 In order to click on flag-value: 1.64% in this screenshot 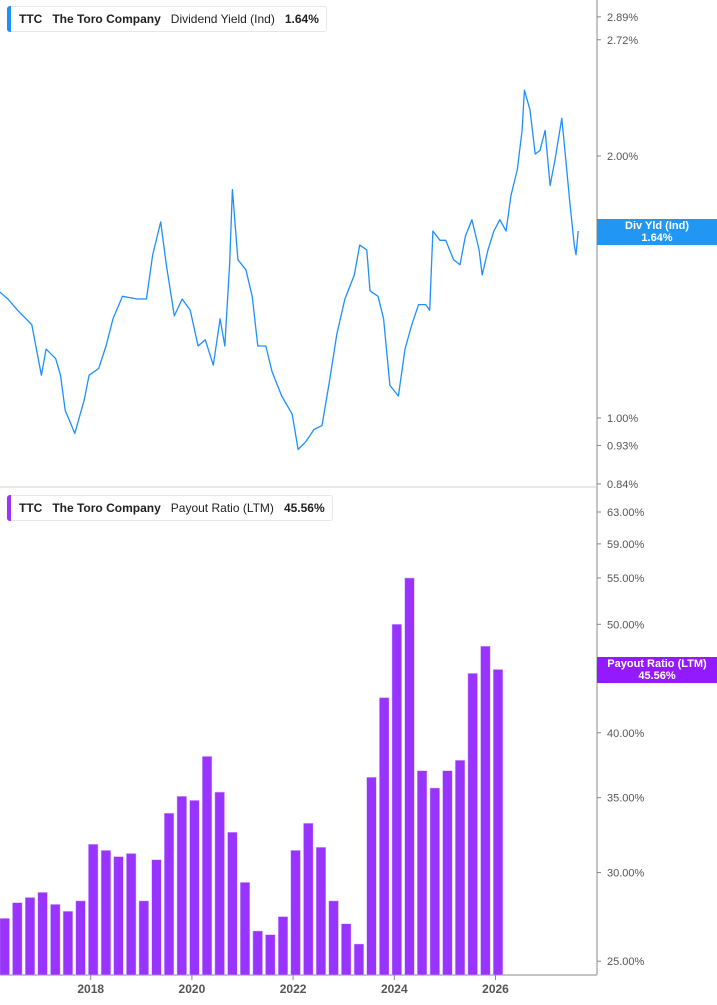, I will do `click(657, 238)`.